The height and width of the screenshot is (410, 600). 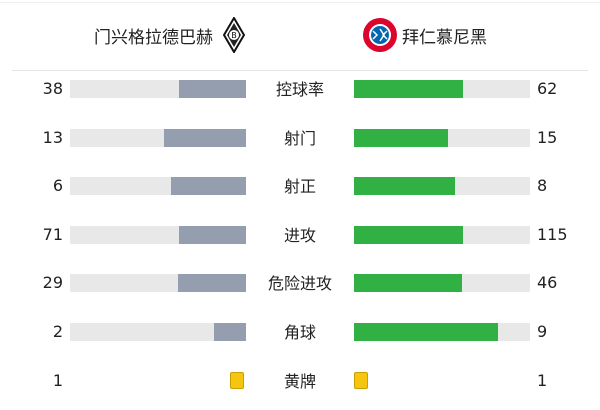 What do you see at coordinates (52, 234) in the screenshot?
I see `home-stat-value: 71` at bounding box center [52, 234].